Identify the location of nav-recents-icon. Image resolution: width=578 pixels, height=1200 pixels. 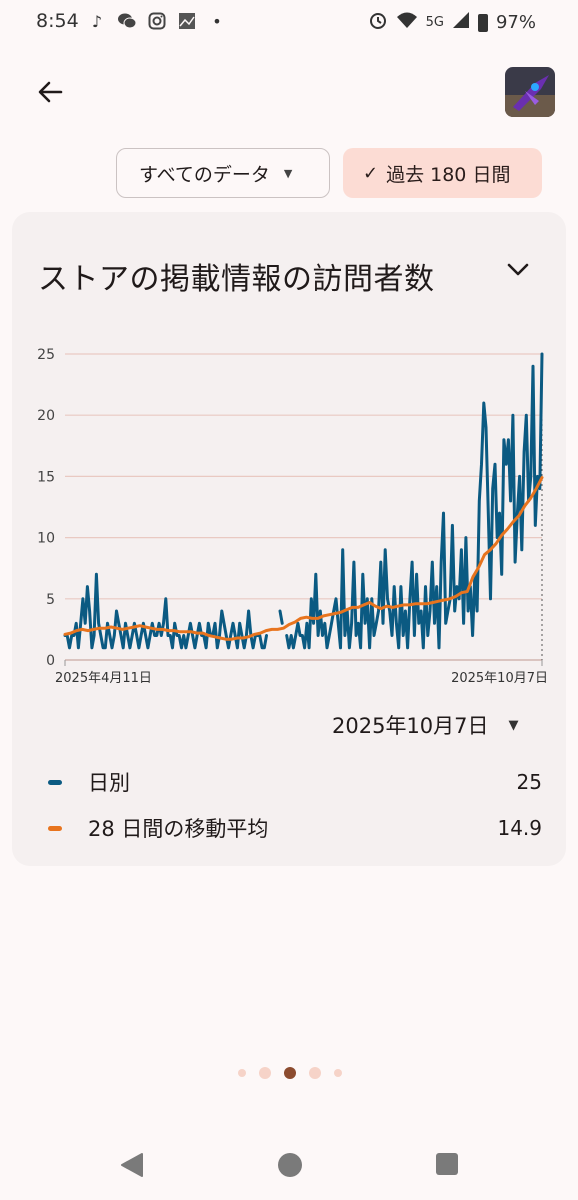
(447, 1164).